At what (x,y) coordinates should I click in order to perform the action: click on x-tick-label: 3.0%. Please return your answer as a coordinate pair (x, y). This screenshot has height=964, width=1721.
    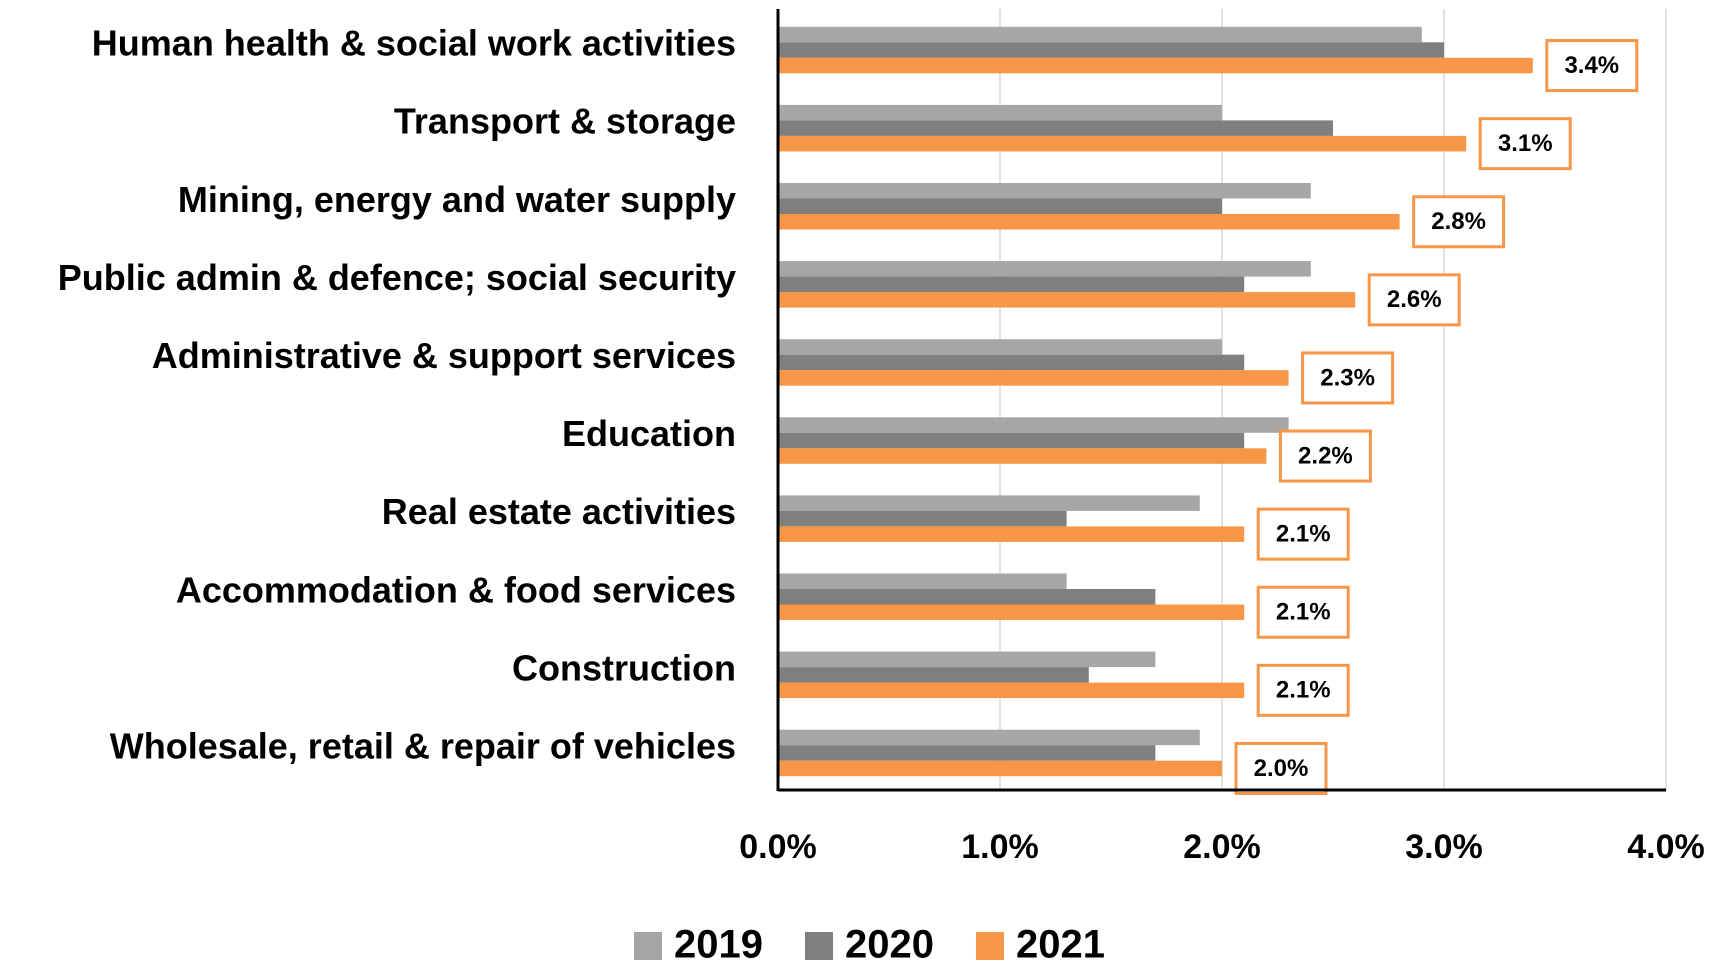
    Looking at the image, I should click on (1444, 847).